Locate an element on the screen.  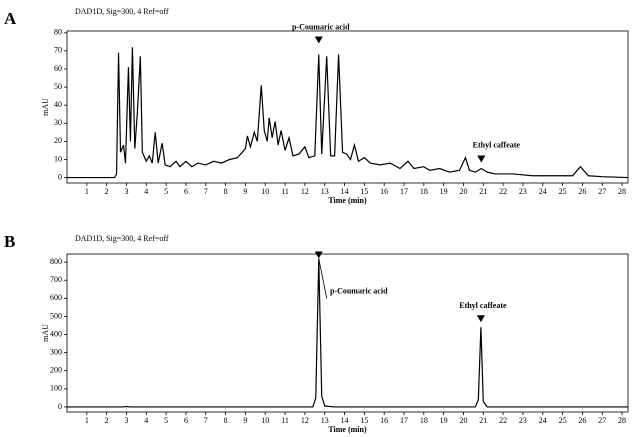
y-tick-label: 200 is located at coordinates (56, 370).